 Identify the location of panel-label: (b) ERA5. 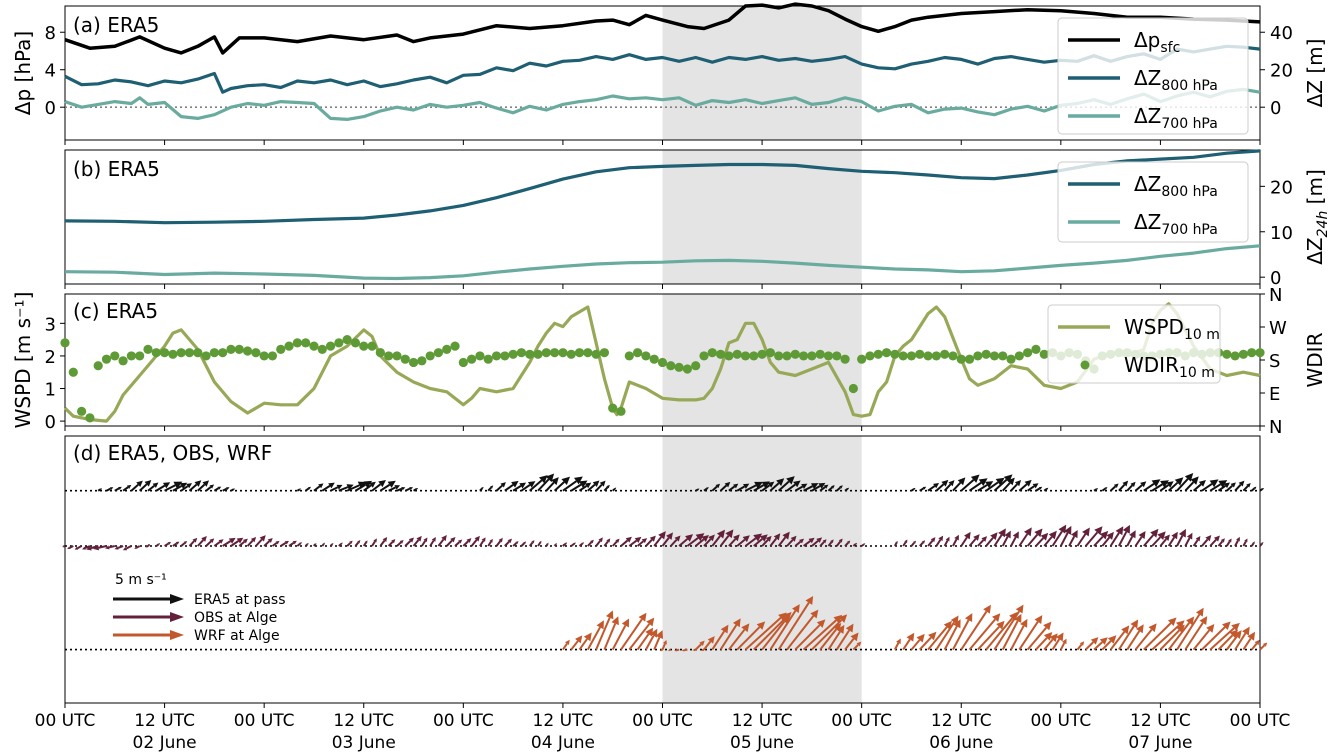
(116, 169).